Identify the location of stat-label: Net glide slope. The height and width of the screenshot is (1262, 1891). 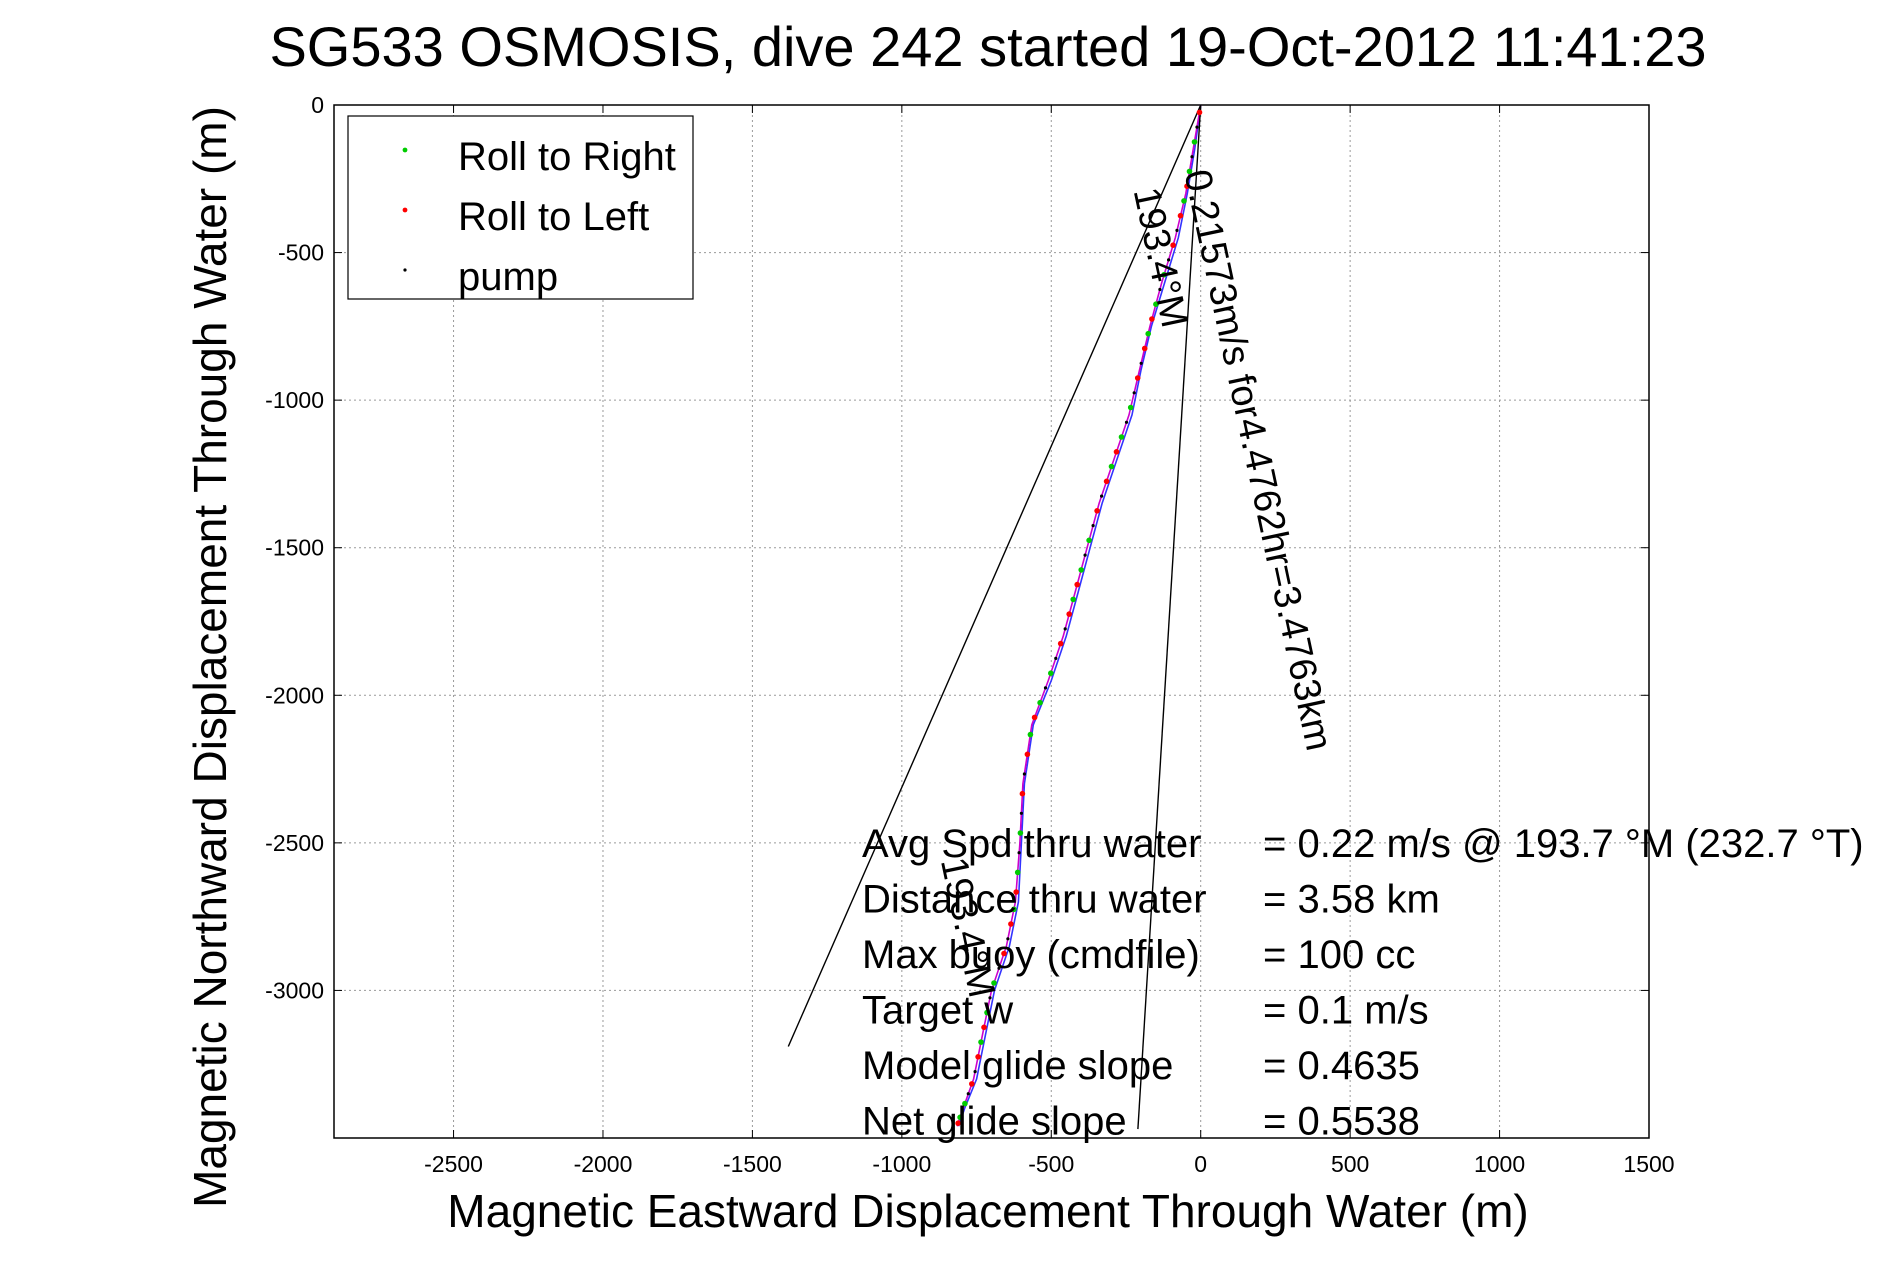
(994, 1122).